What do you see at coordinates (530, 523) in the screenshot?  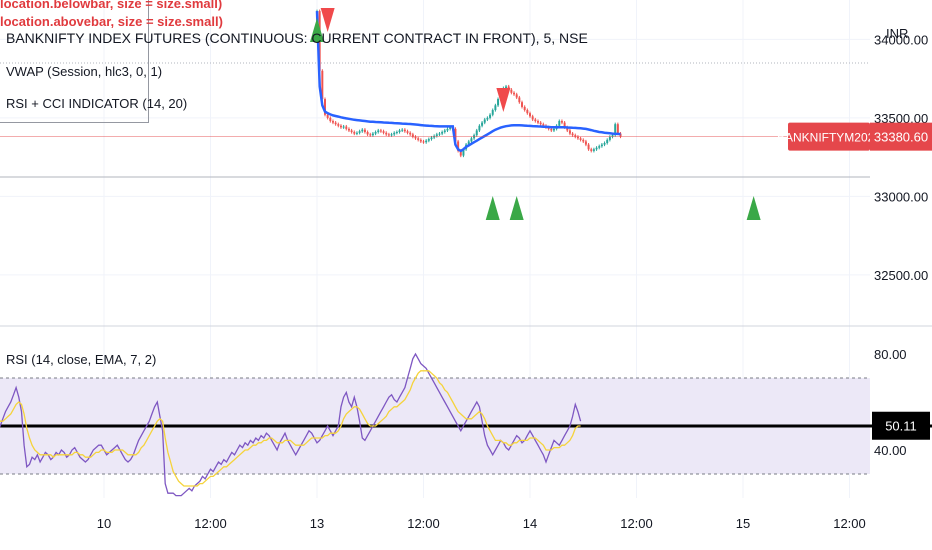 I see `time-tick-label: 14` at bounding box center [530, 523].